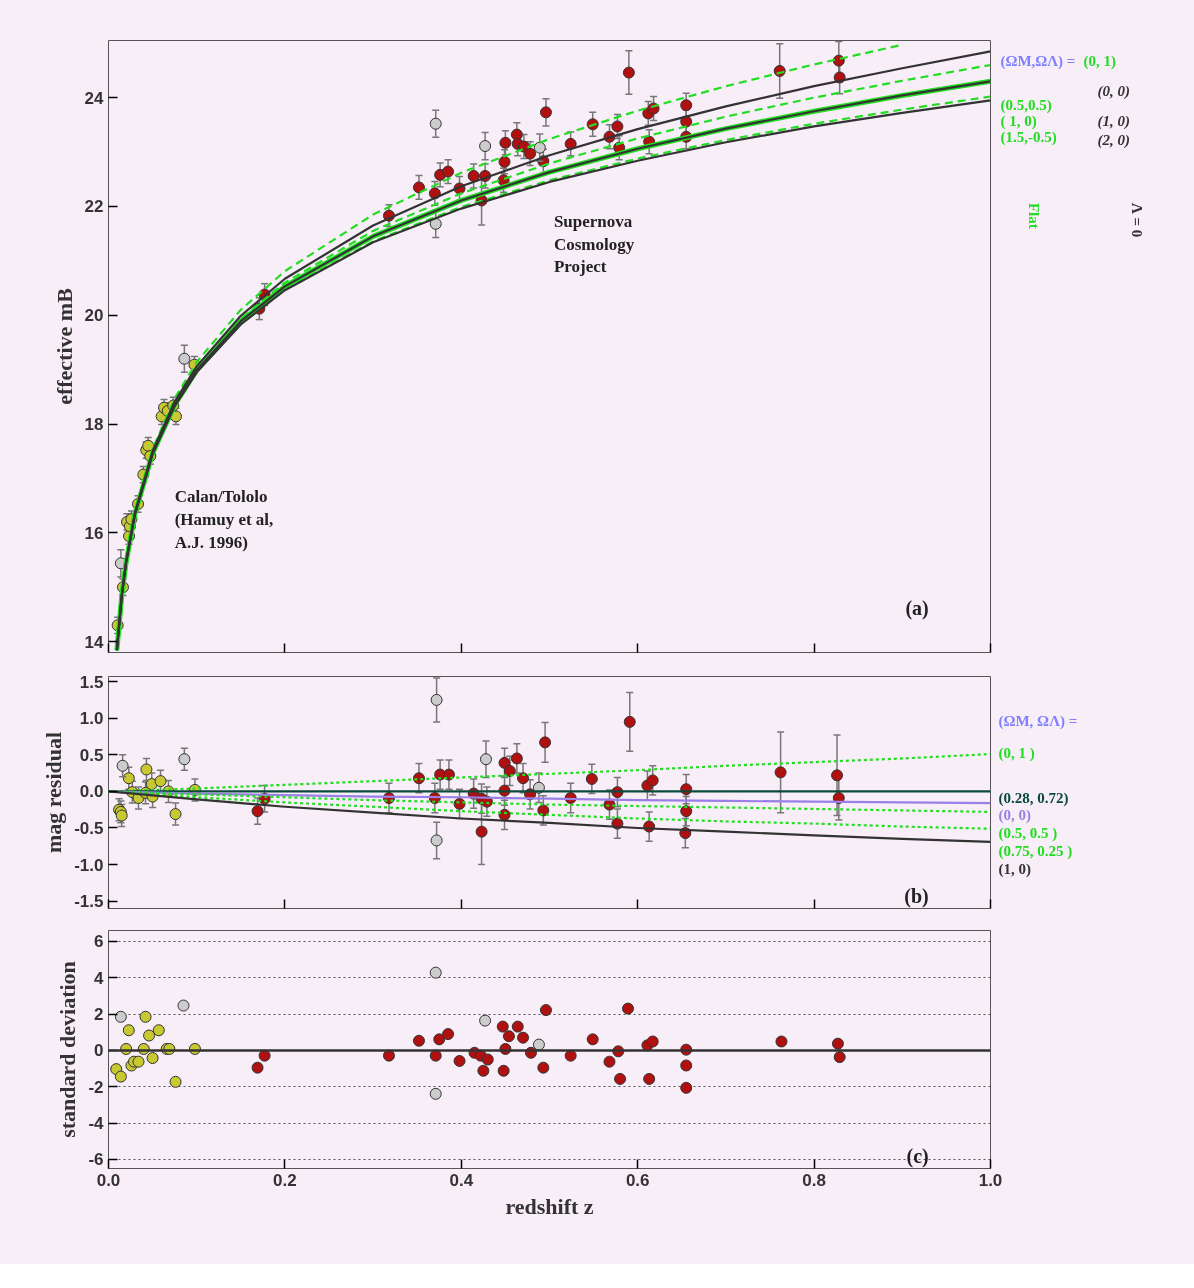  What do you see at coordinates (1026, 105) in the screenshot?
I see `text: (0.5,0.5)` at bounding box center [1026, 105].